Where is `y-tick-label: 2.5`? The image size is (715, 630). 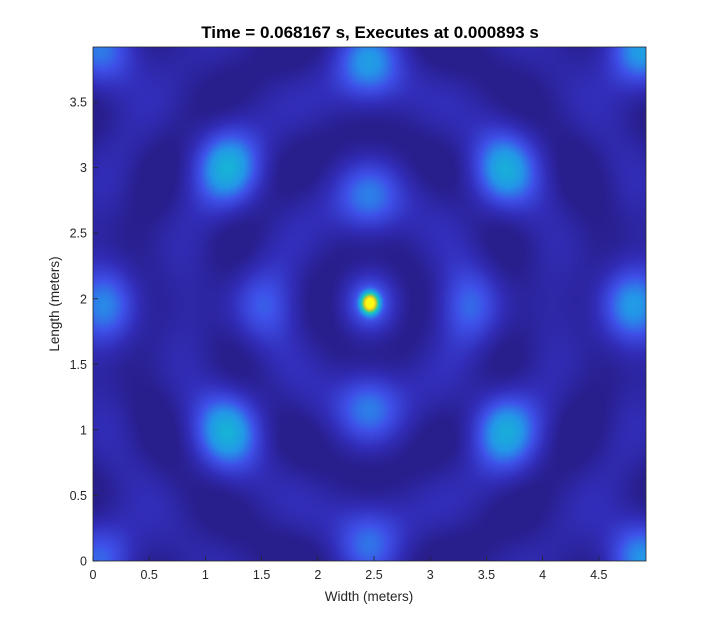 y-tick-label: 2.5 is located at coordinates (78, 234).